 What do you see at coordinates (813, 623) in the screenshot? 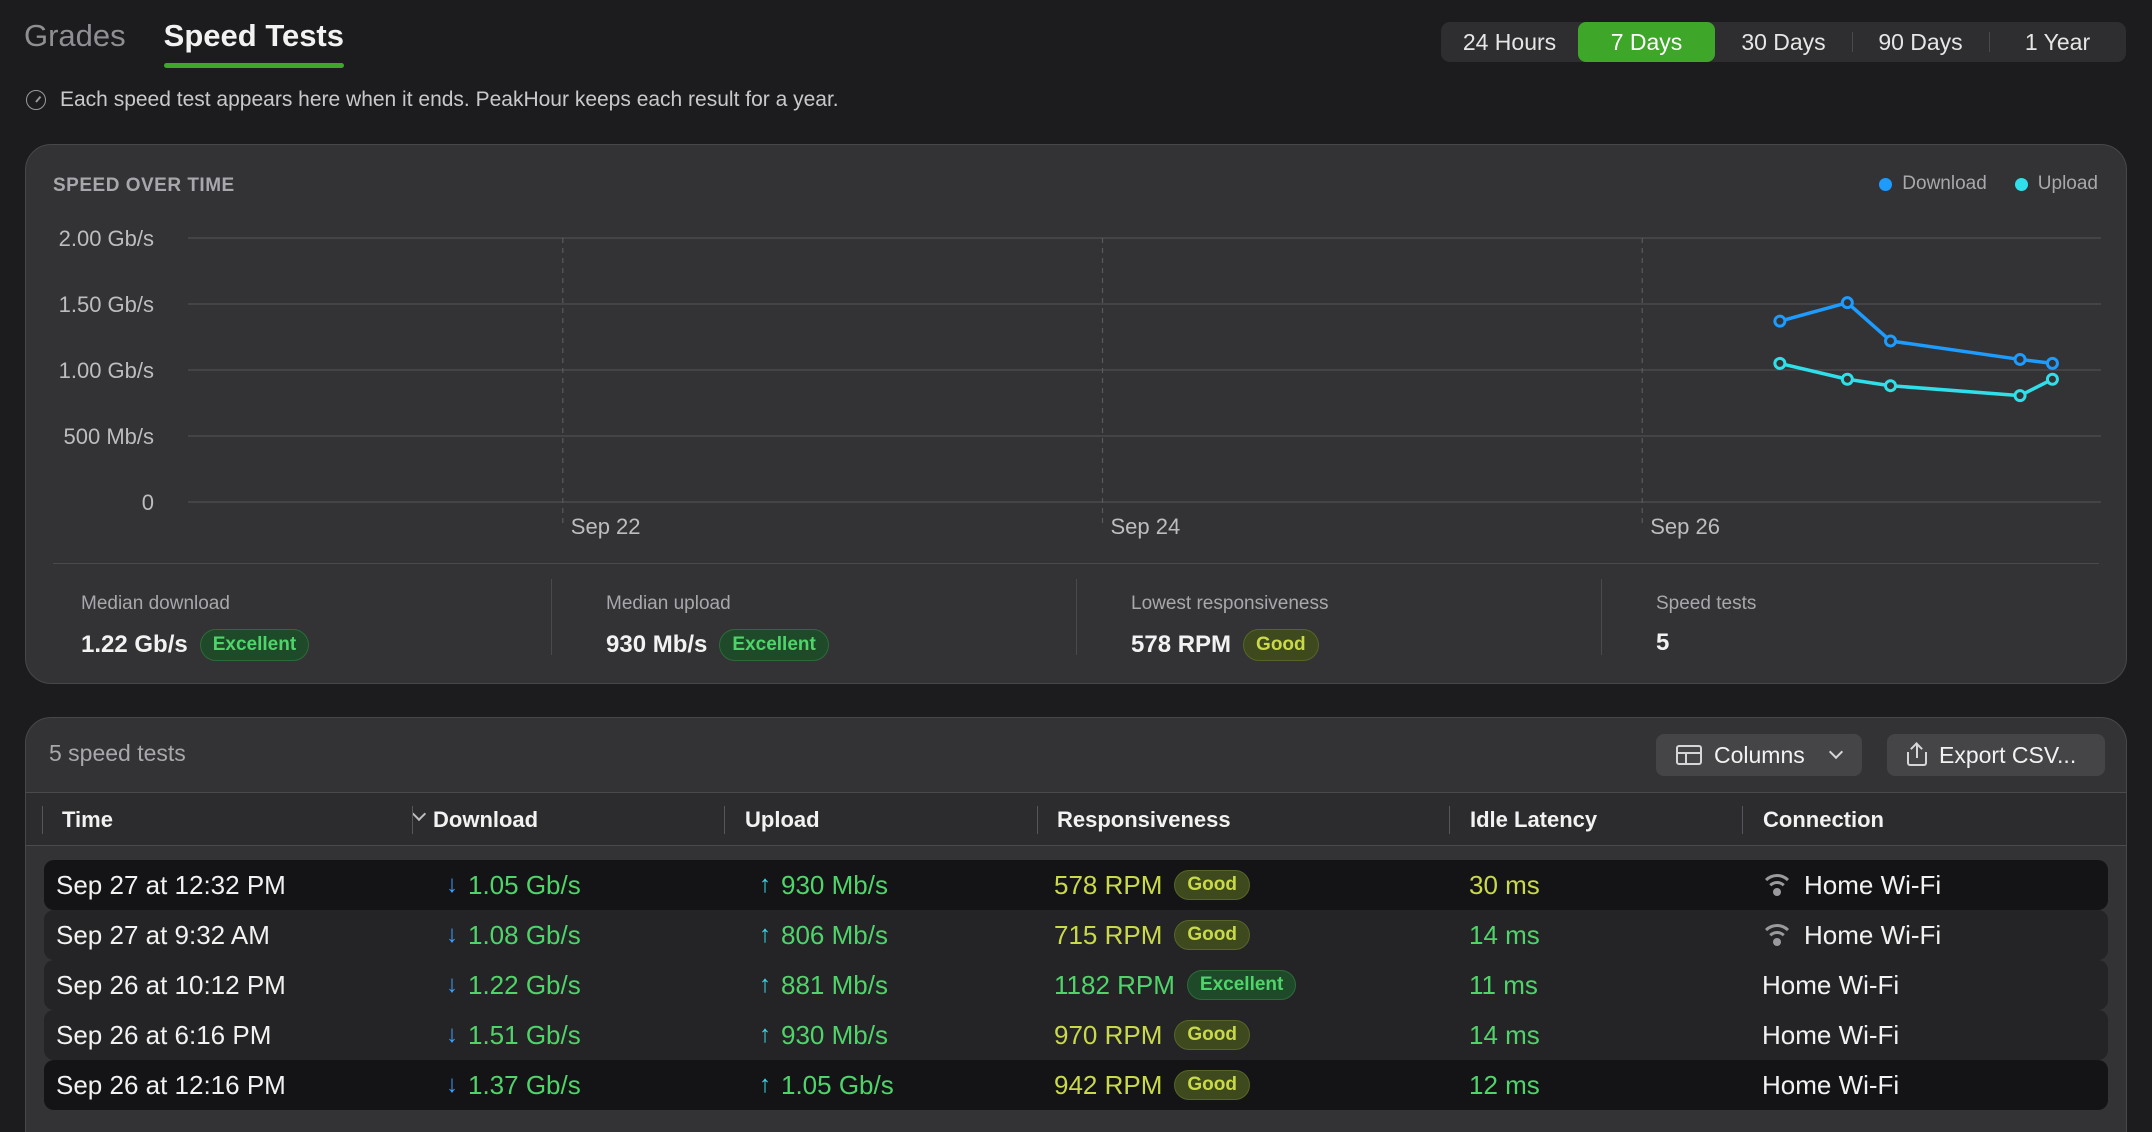
I see `stat-median-upload: Median upload 930 Mb/s Excellent` at bounding box center [813, 623].